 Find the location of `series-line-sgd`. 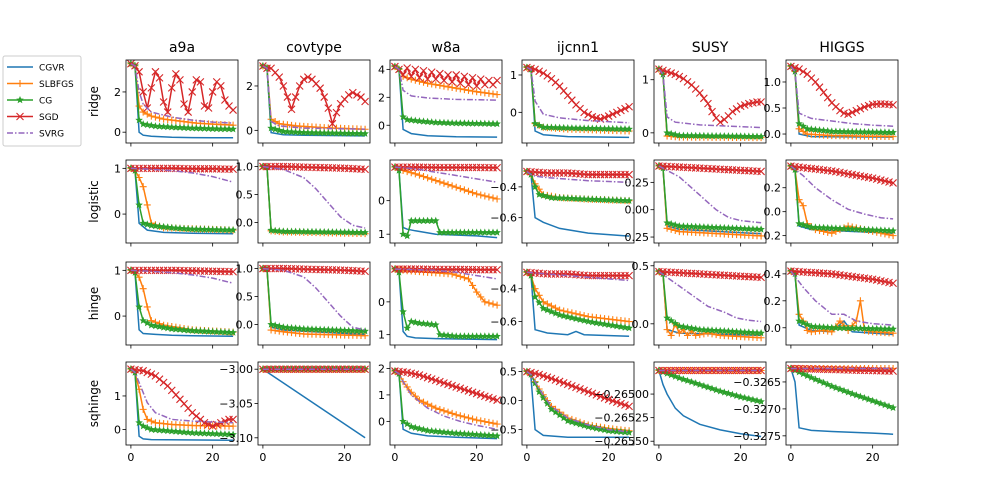

series-line-sgd is located at coordinates (314, 96).